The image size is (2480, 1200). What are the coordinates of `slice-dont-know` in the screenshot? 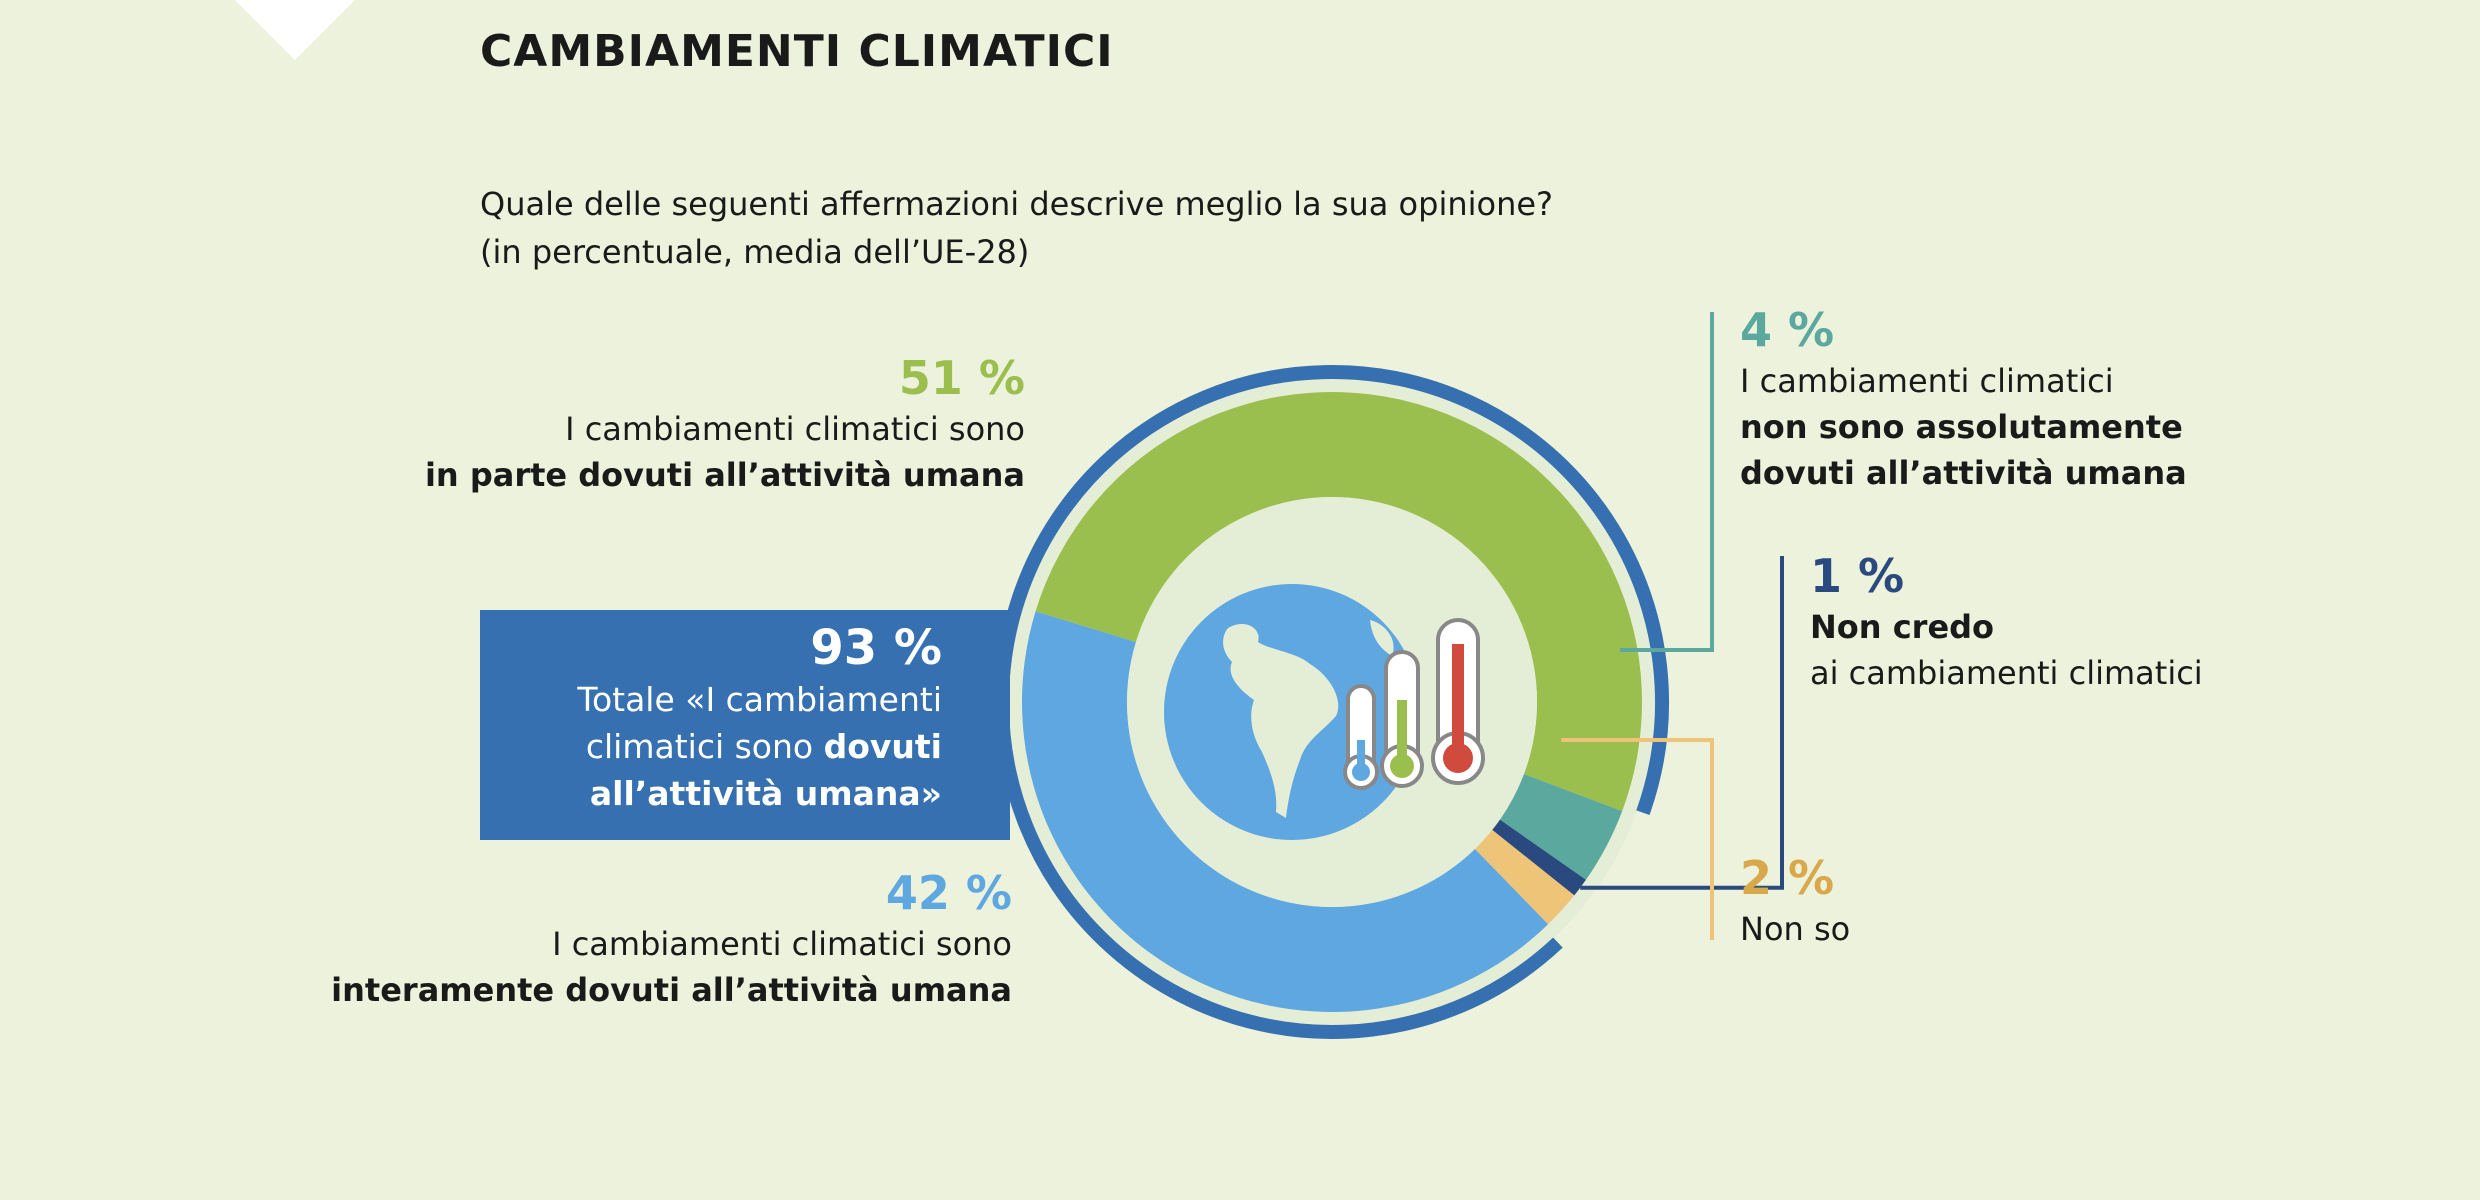 It's located at (1524, 877).